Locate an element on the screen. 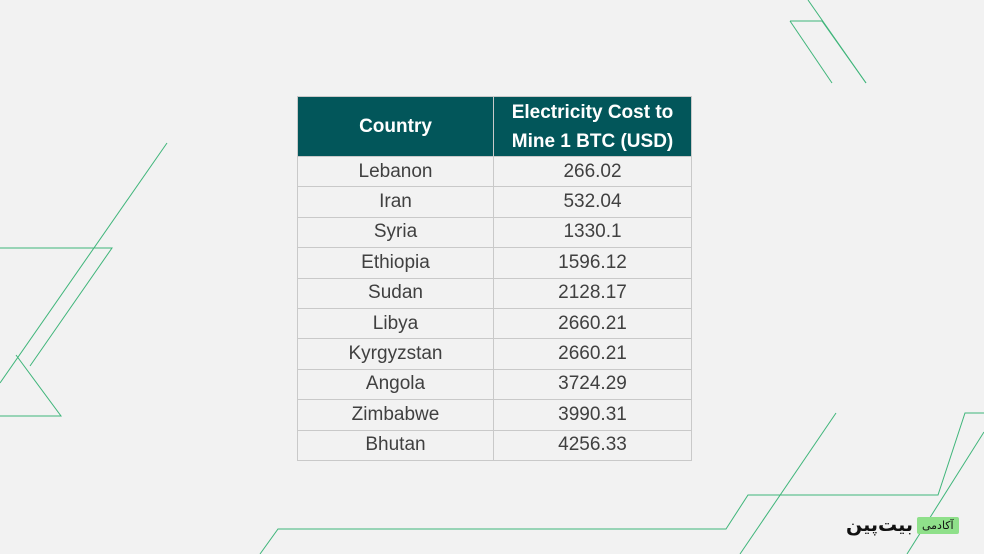 This screenshot has width=984, height=554. column-header-electricity-cost: Electricity Cost to Mine 1 BTC (USD) is located at coordinates (592, 126).